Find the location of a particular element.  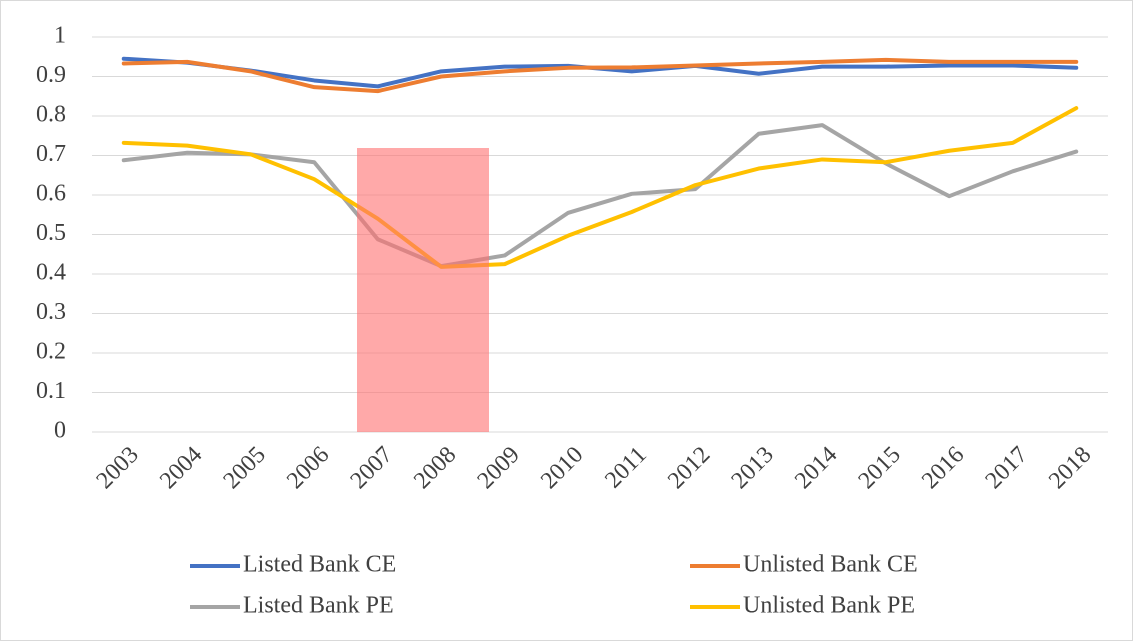

y-tick-label: 0.6 is located at coordinates (51, 194).